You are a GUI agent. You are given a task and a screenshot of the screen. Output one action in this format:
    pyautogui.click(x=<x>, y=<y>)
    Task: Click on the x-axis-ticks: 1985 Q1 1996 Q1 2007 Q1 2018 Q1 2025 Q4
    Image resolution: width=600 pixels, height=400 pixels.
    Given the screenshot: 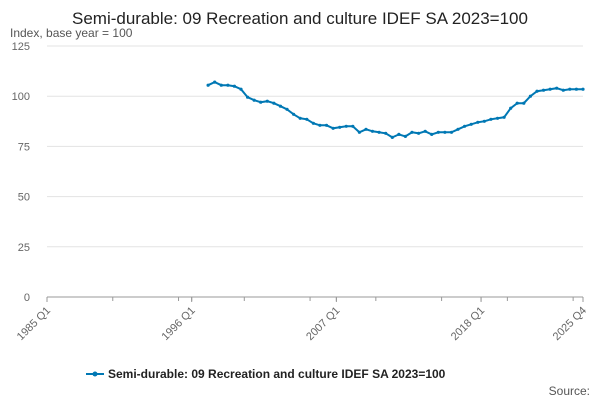 What is the action you would take?
    pyautogui.click(x=302, y=320)
    